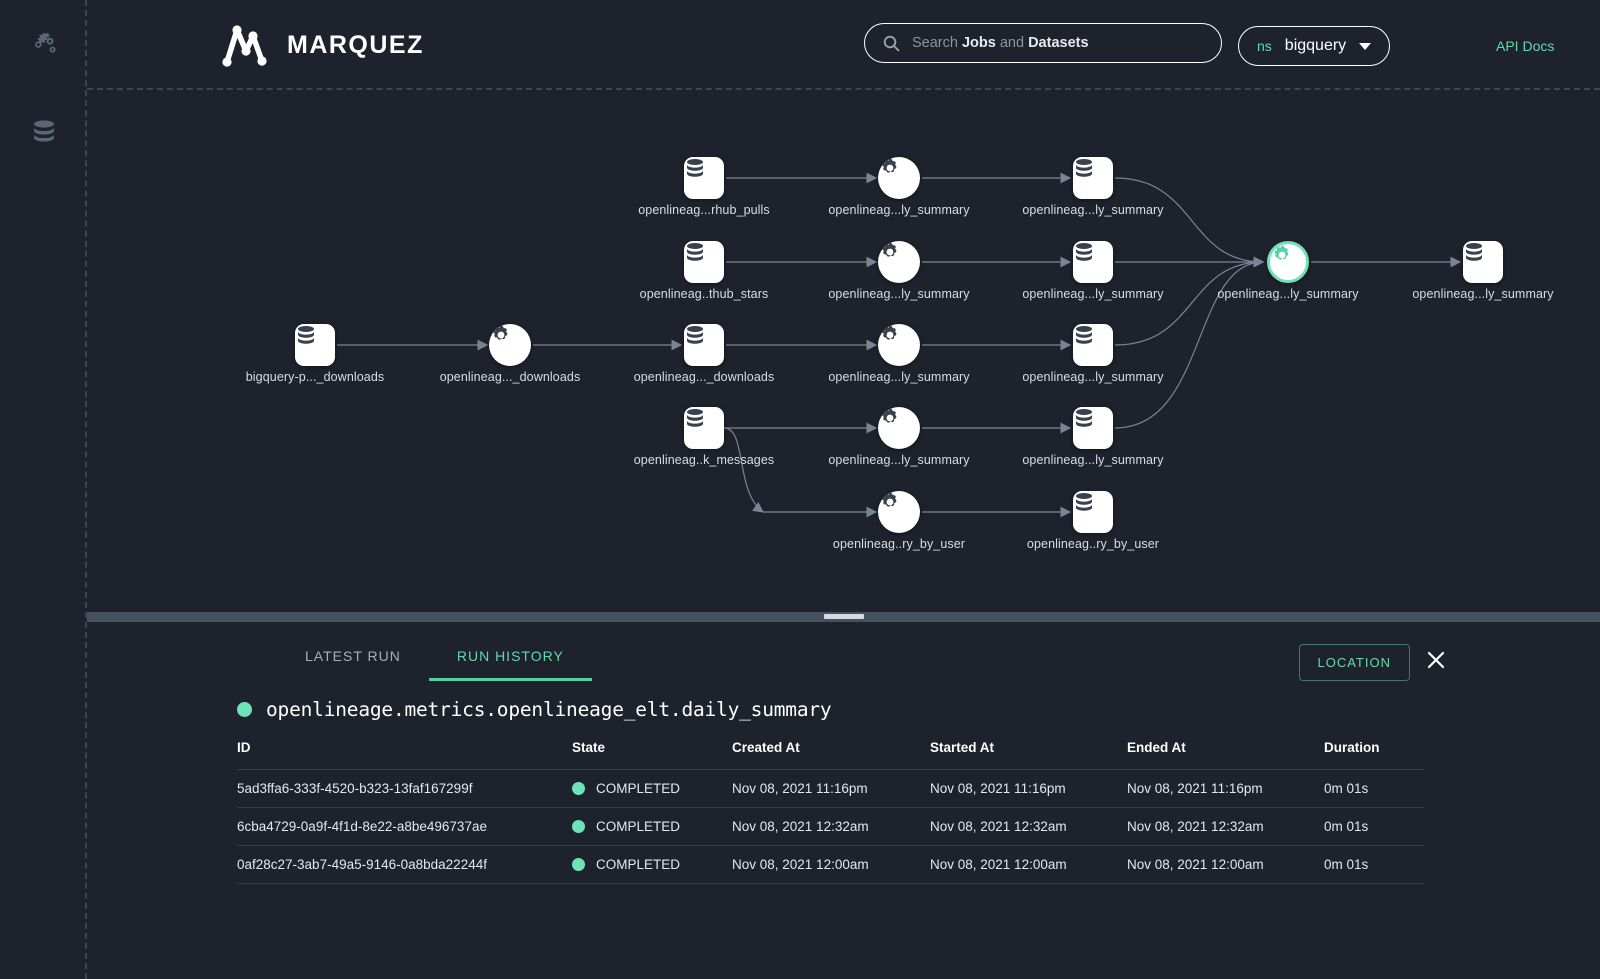  I want to click on cell-duration: 0m 01s, so click(1346, 826).